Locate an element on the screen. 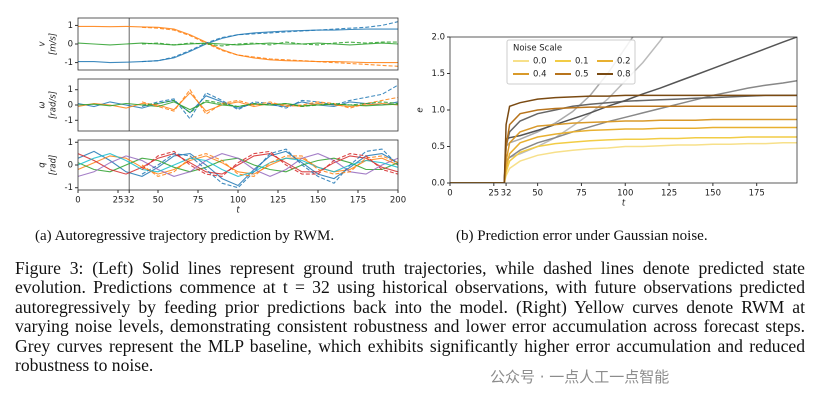 The height and width of the screenshot is (409, 822). y-axis-label: ω is located at coordinates (43, 104).